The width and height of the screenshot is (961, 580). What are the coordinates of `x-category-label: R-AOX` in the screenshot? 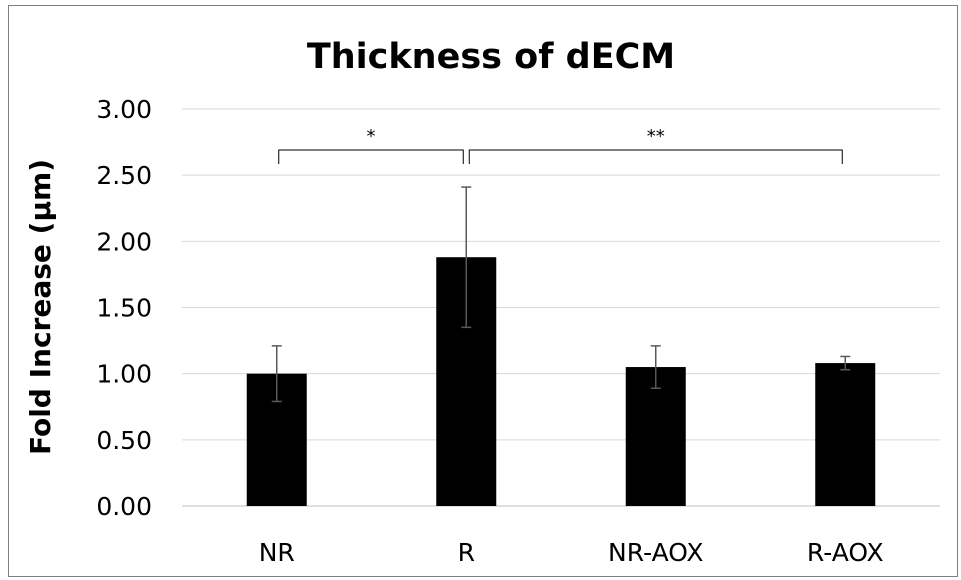 It's located at (845, 552).